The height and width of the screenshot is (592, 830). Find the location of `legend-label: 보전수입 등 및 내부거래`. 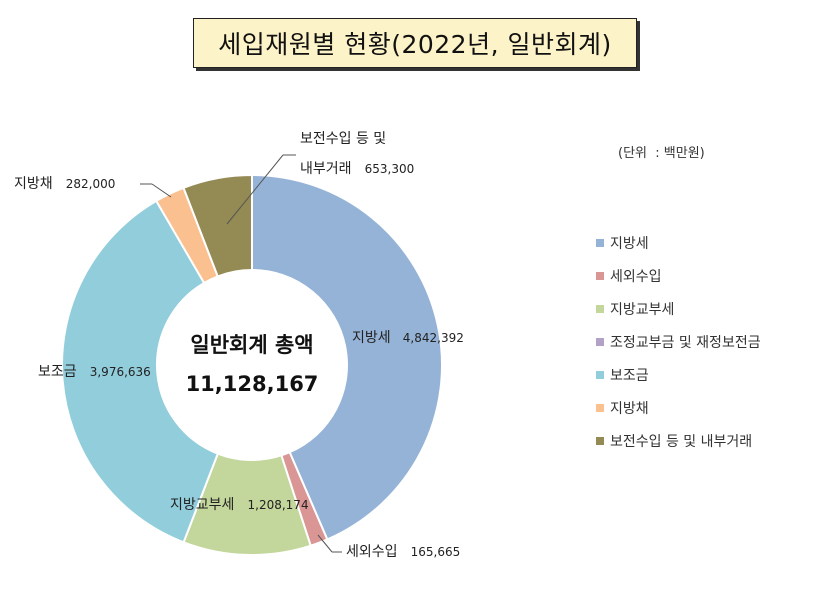

legend-label: 보전수입 등 및 내부거래 is located at coordinates (681, 441).